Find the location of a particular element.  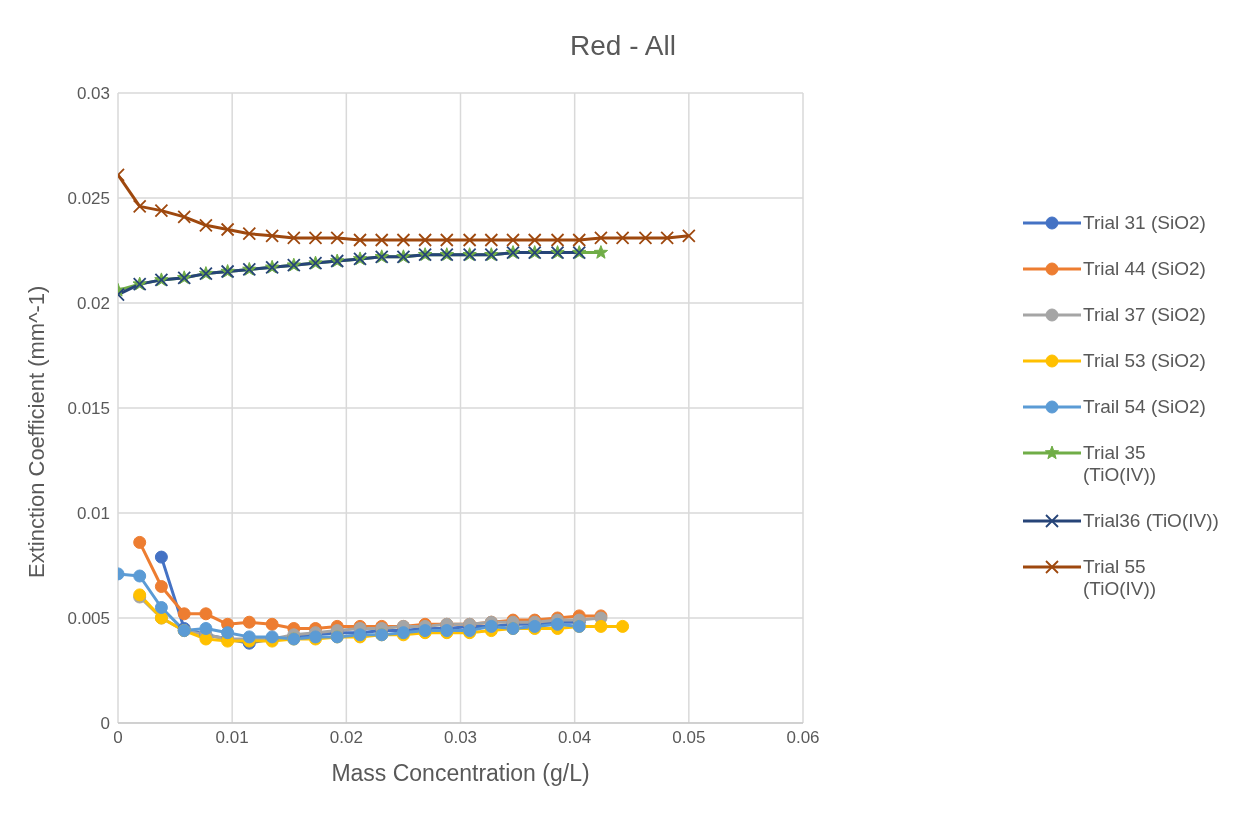

legend-label: Trial 35 (TiO(IV)) is located at coordinates (1120, 463).